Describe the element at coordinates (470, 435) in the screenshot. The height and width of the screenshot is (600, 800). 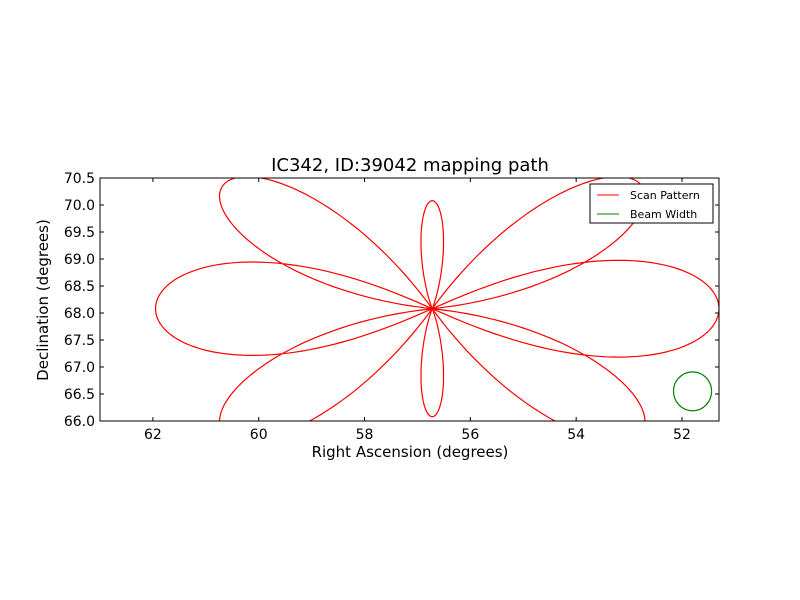
I see `x-tick-label: 56` at that location.